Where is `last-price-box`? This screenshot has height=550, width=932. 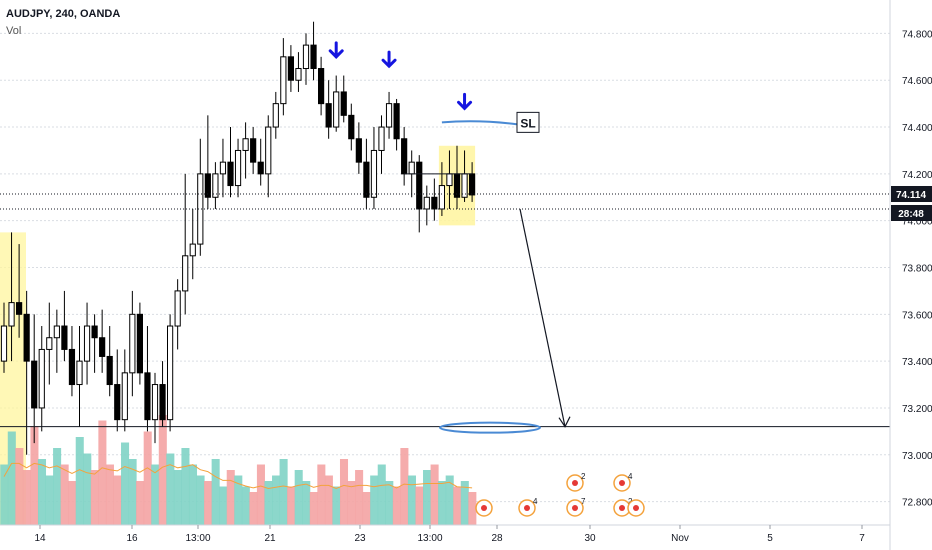
last-price-box is located at coordinates (911, 193).